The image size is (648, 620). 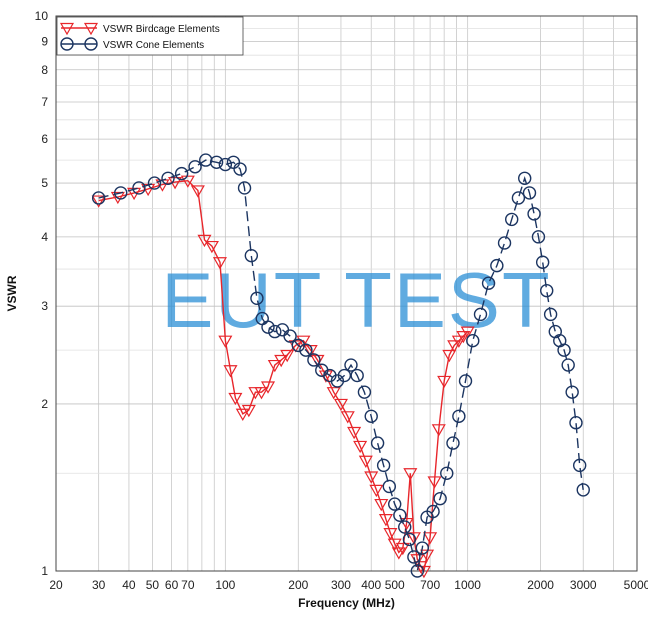 I want to click on y-tick-label: 3, so click(x=44, y=306).